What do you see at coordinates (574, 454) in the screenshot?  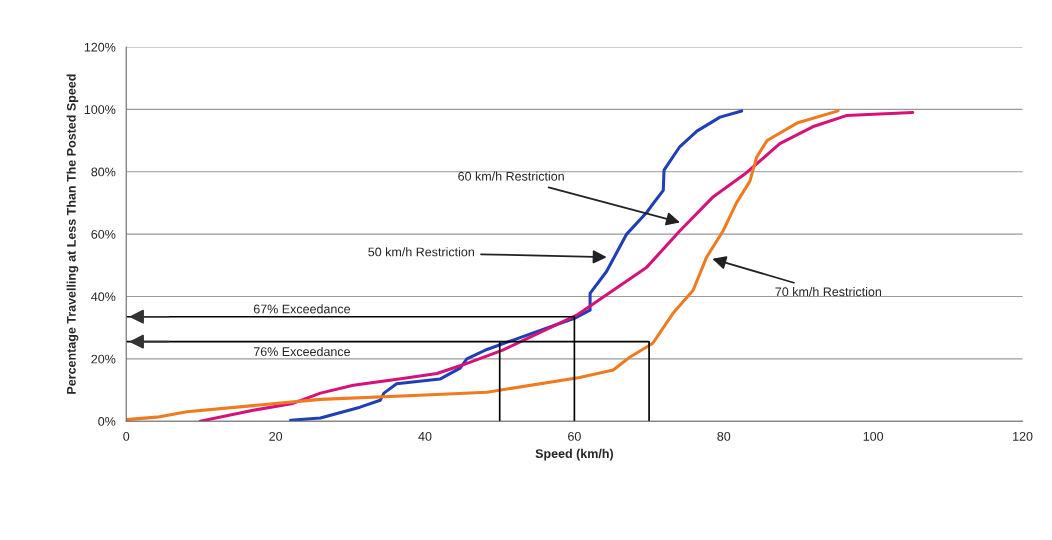 I see `x-axis-title: Speed (km/h)` at bounding box center [574, 454].